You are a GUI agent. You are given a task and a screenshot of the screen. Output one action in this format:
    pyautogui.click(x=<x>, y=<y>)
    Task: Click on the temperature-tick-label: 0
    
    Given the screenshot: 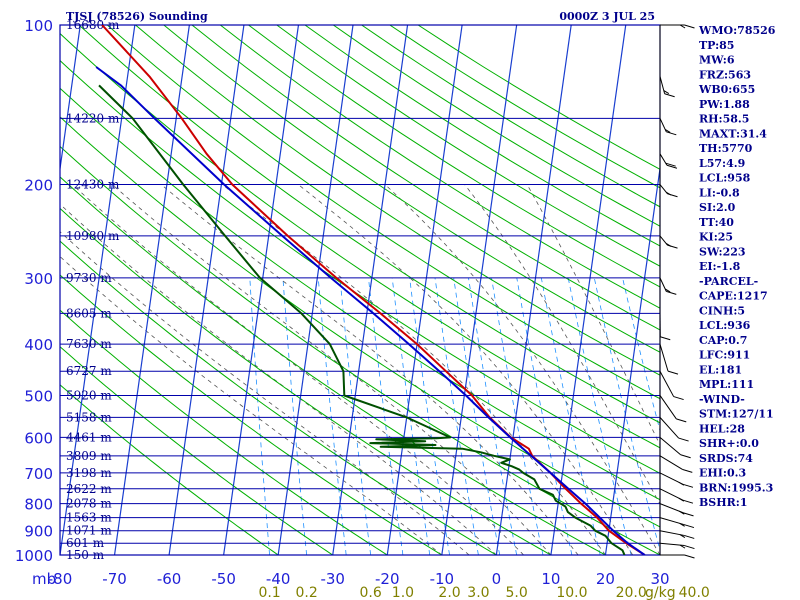 What is the action you would take?
    pyautogui.click(x=497, y=579)
    